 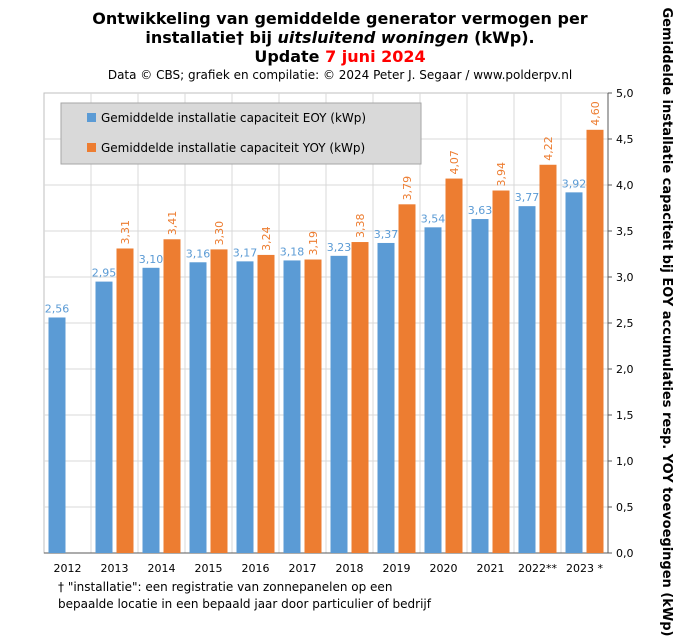 I want to click on data-label-eoy: 3,10, so click(x=151, y=259).